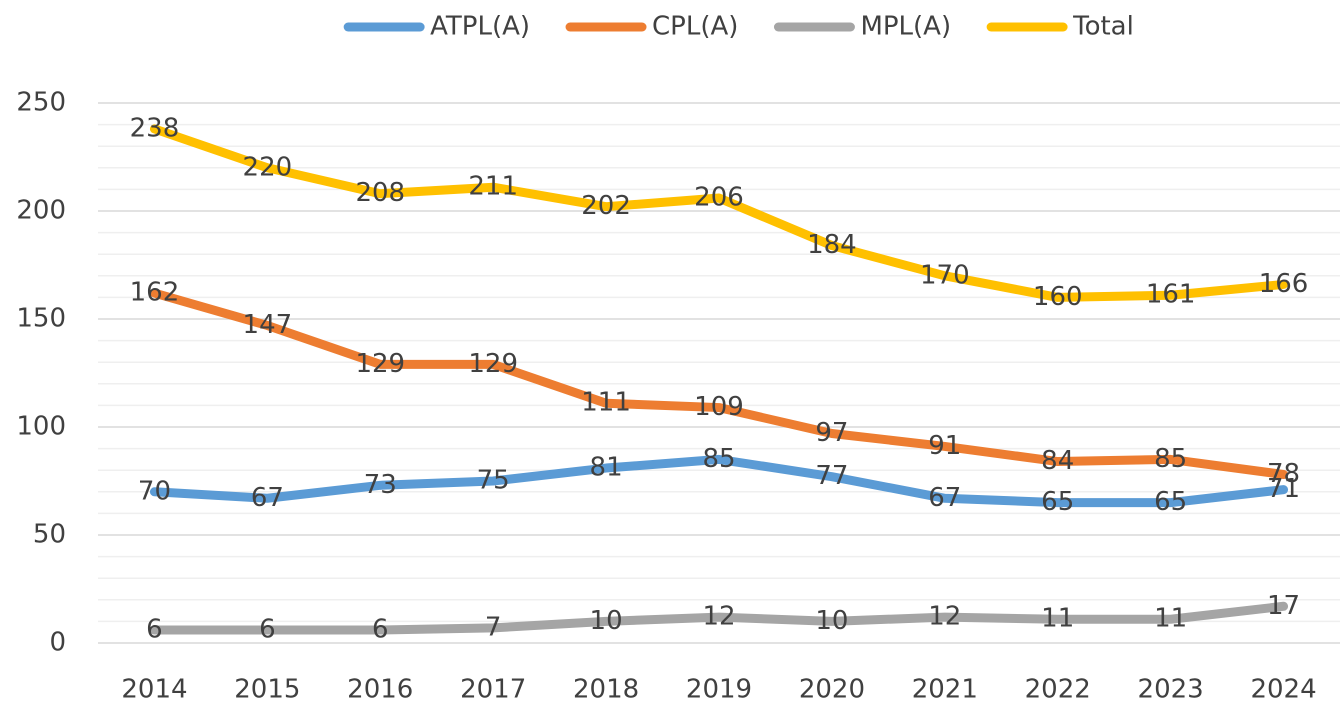 This screenshot has height=703, width=1340. Describe the element at coordinates (41, 103) in the screenshot. I see `y-tick-label: 250` at that location.